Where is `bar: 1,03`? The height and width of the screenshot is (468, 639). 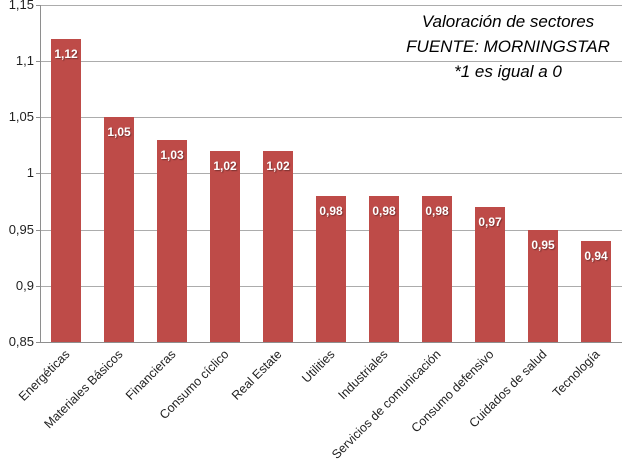
bar: 1,03 is located at coordinates (172, 241).